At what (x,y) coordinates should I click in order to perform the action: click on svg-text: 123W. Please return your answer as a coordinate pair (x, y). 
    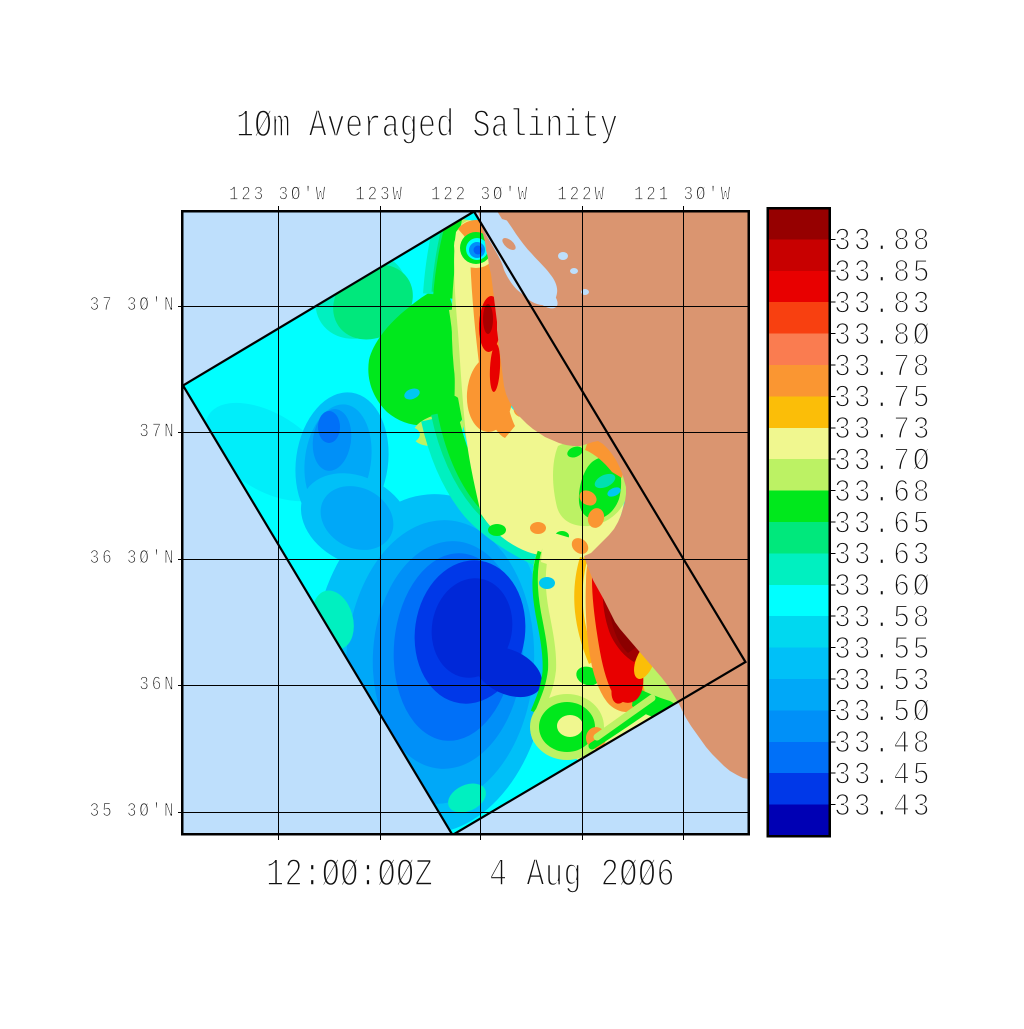
    Looking at the image, I should click on (380, 195).